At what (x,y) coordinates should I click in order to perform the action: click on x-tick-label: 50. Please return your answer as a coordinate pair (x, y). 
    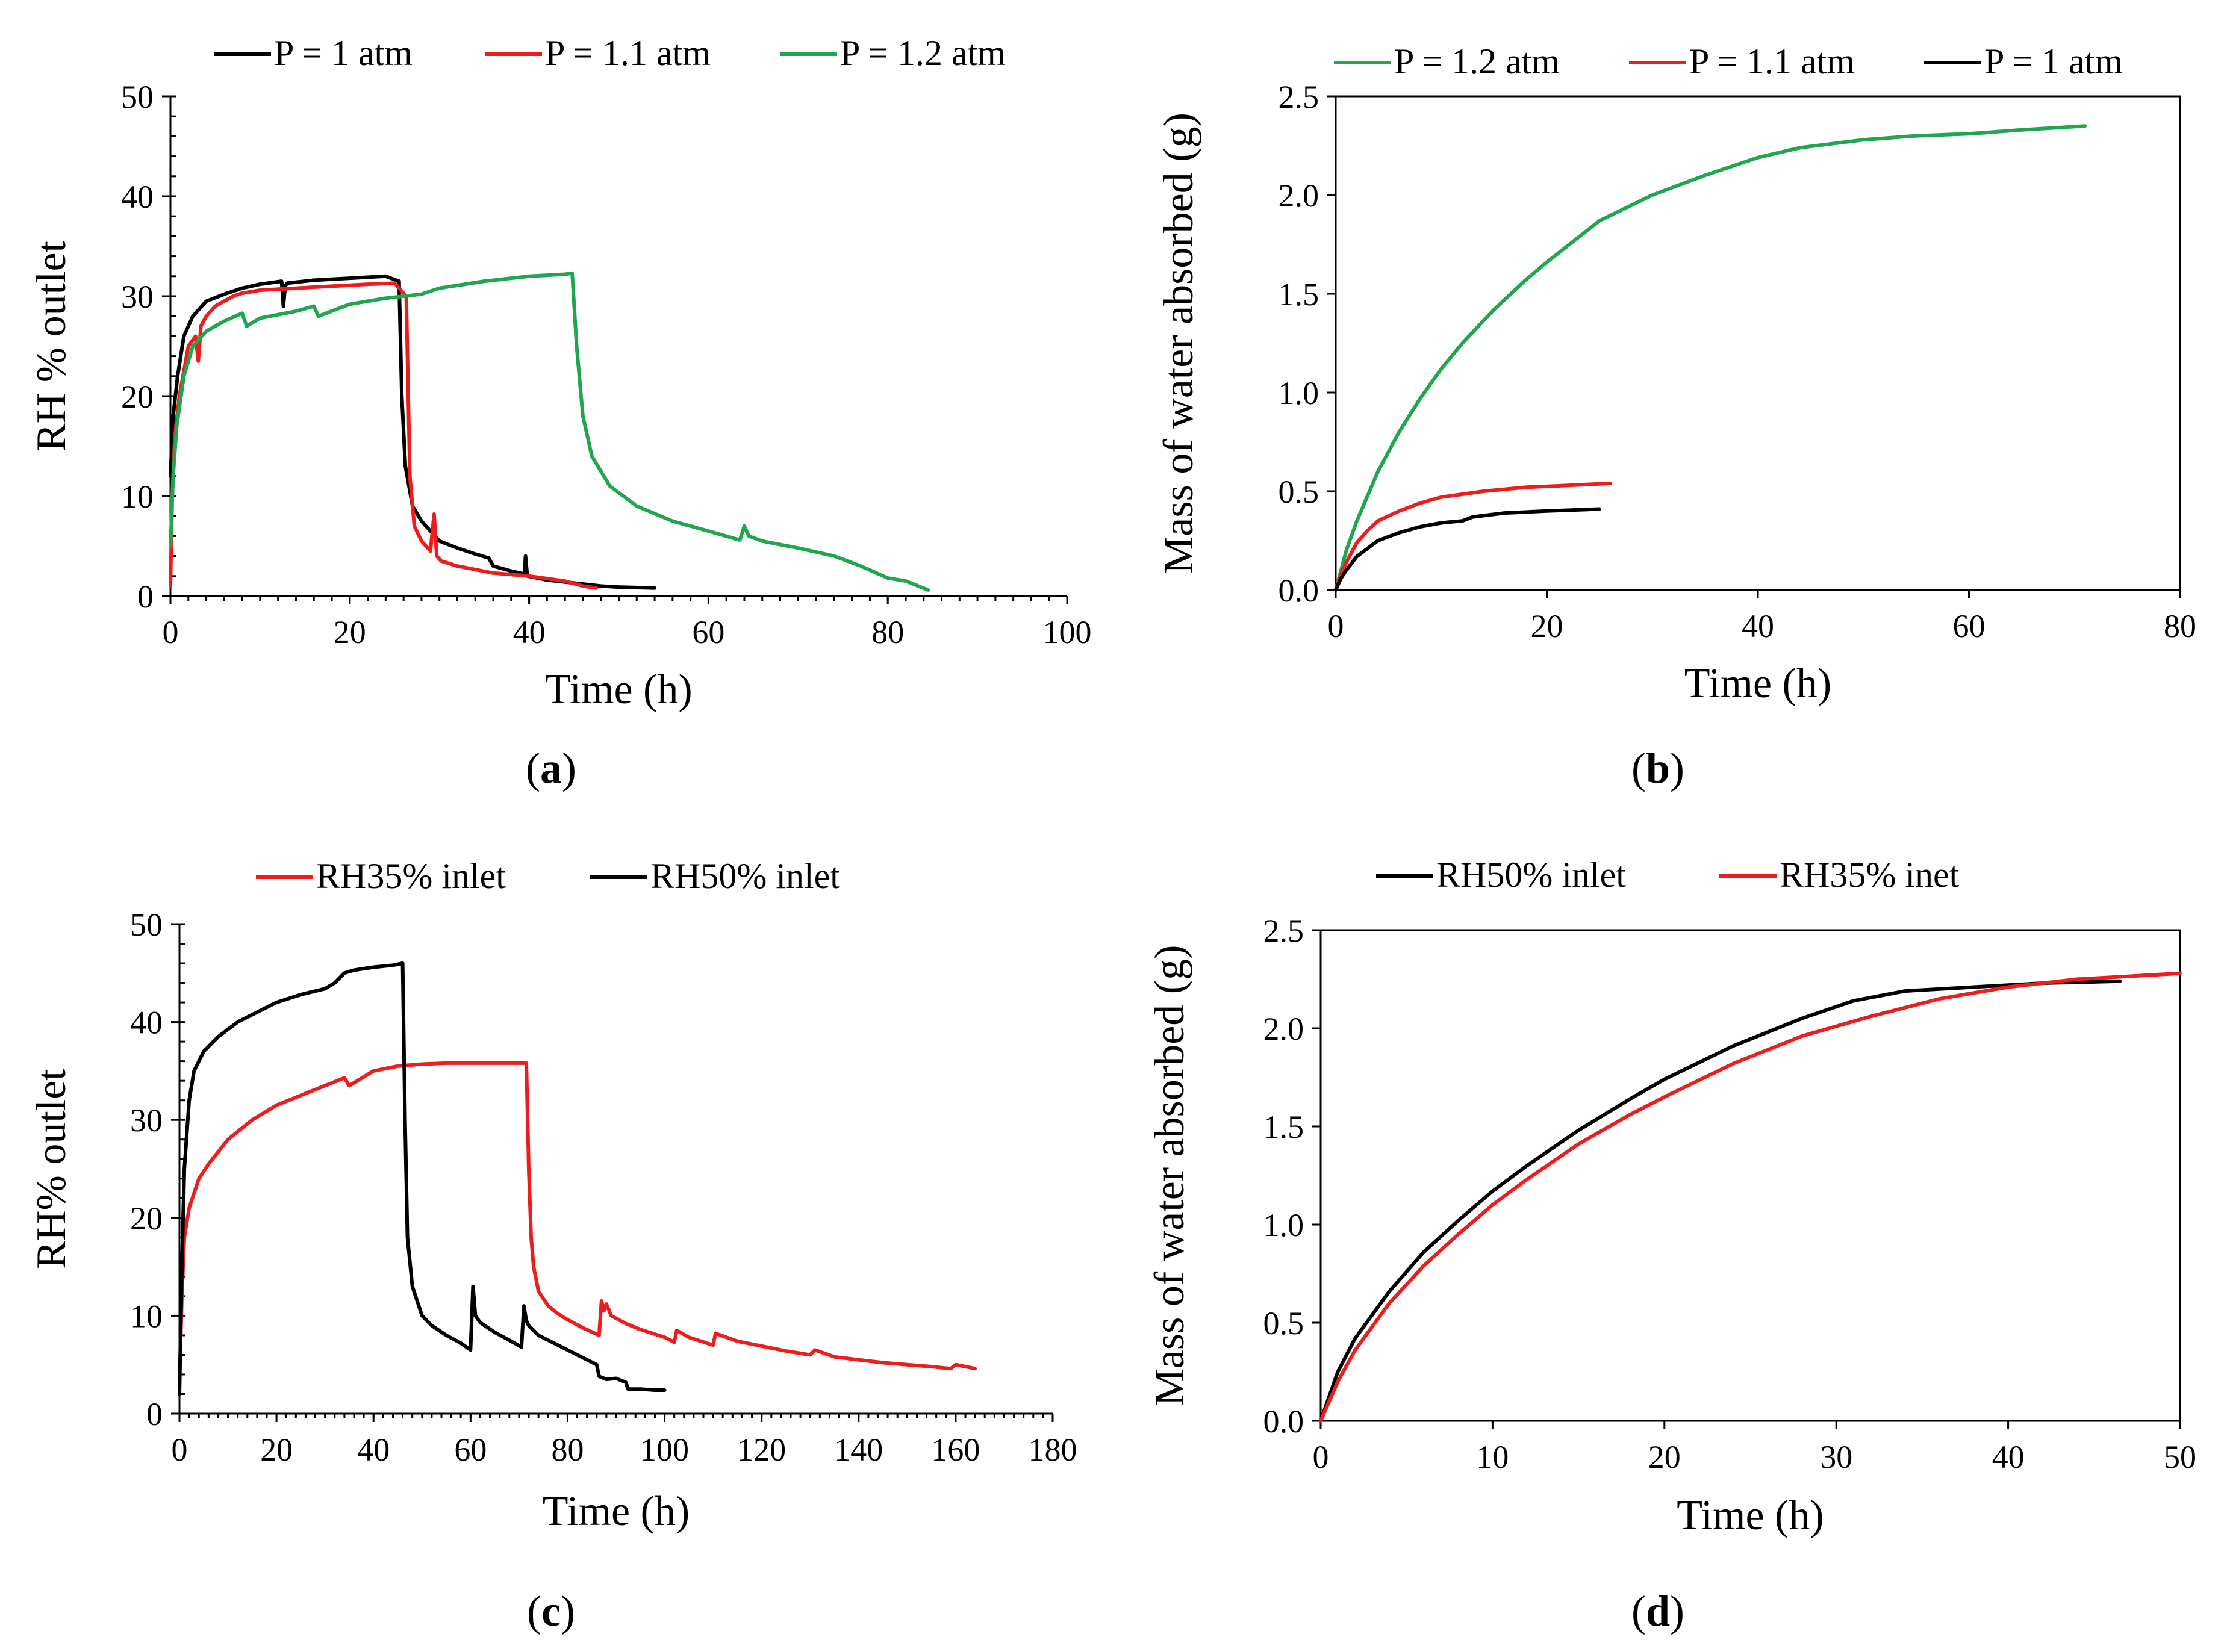
    Looking at the image, I should click on (2180, 1457).